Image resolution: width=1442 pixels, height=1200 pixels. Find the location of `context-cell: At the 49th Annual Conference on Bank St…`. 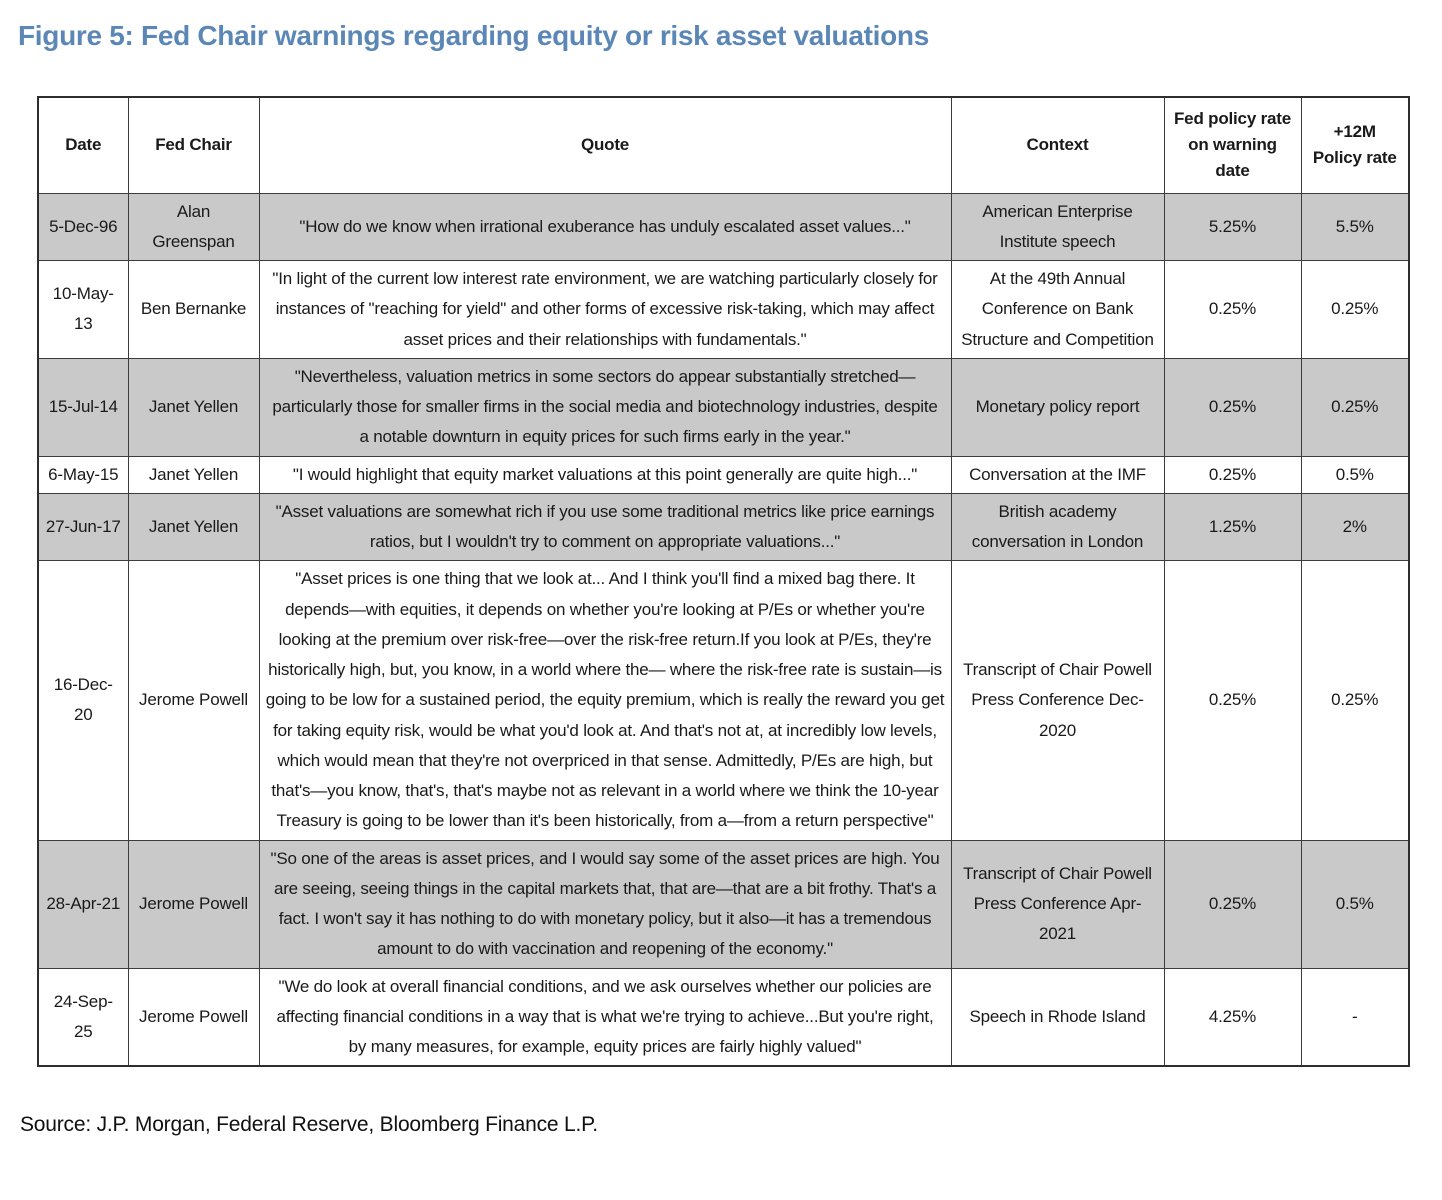

context-cell: At the 49th Annual Conference on Bank St… is located at coordinates (1057, 309).